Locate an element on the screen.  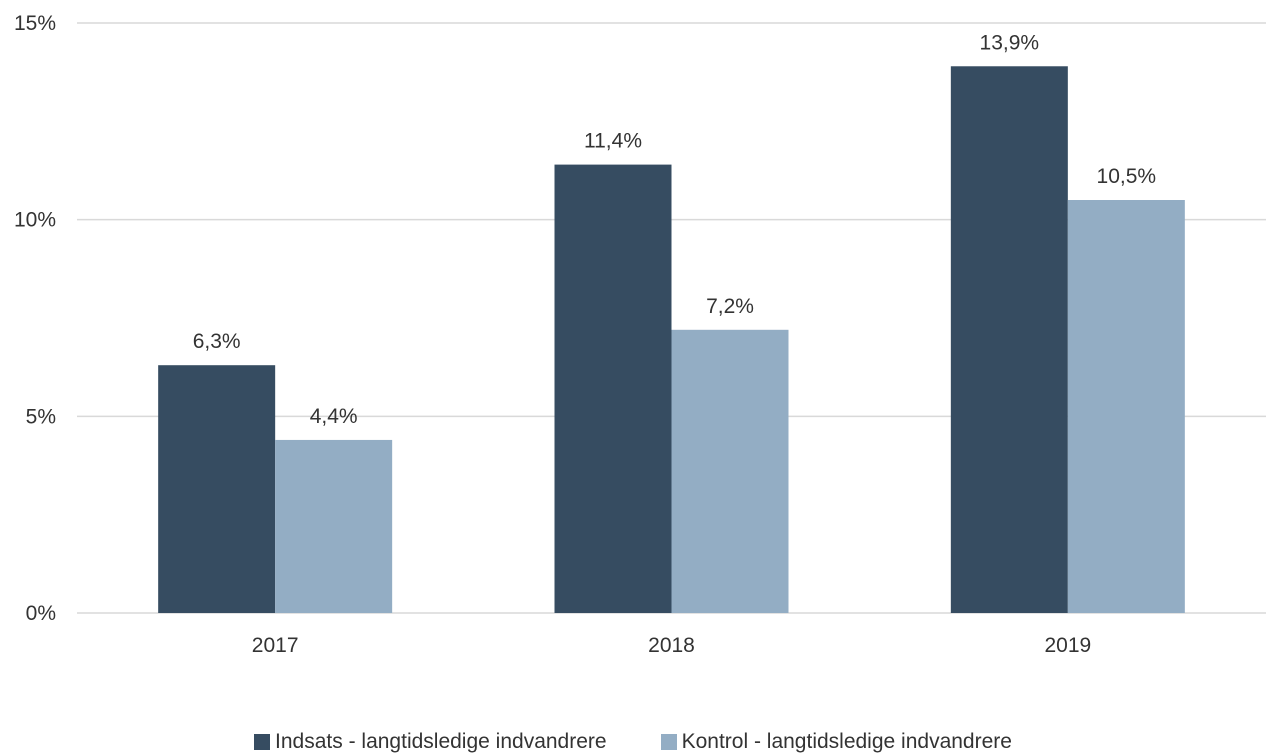
bar-indsats-2019 is located at coordinates (1009, 340).